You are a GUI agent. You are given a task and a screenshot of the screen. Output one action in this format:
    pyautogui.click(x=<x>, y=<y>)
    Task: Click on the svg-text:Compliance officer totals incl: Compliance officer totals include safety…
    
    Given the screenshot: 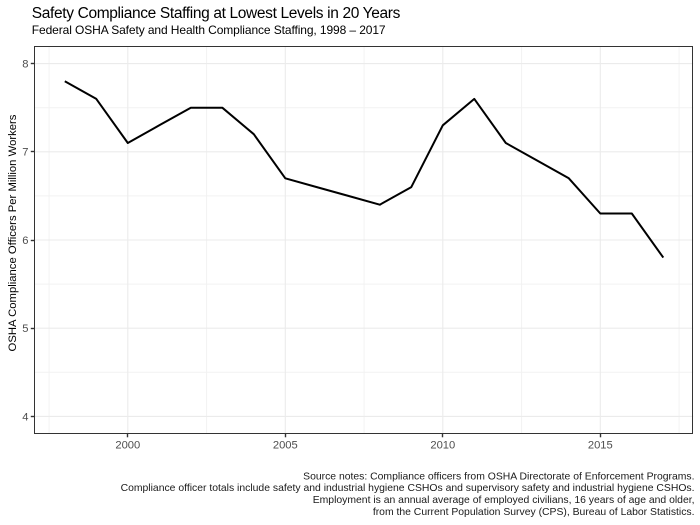 What is the action you would take?
    pyautogui.click(x=408, y=488)
    